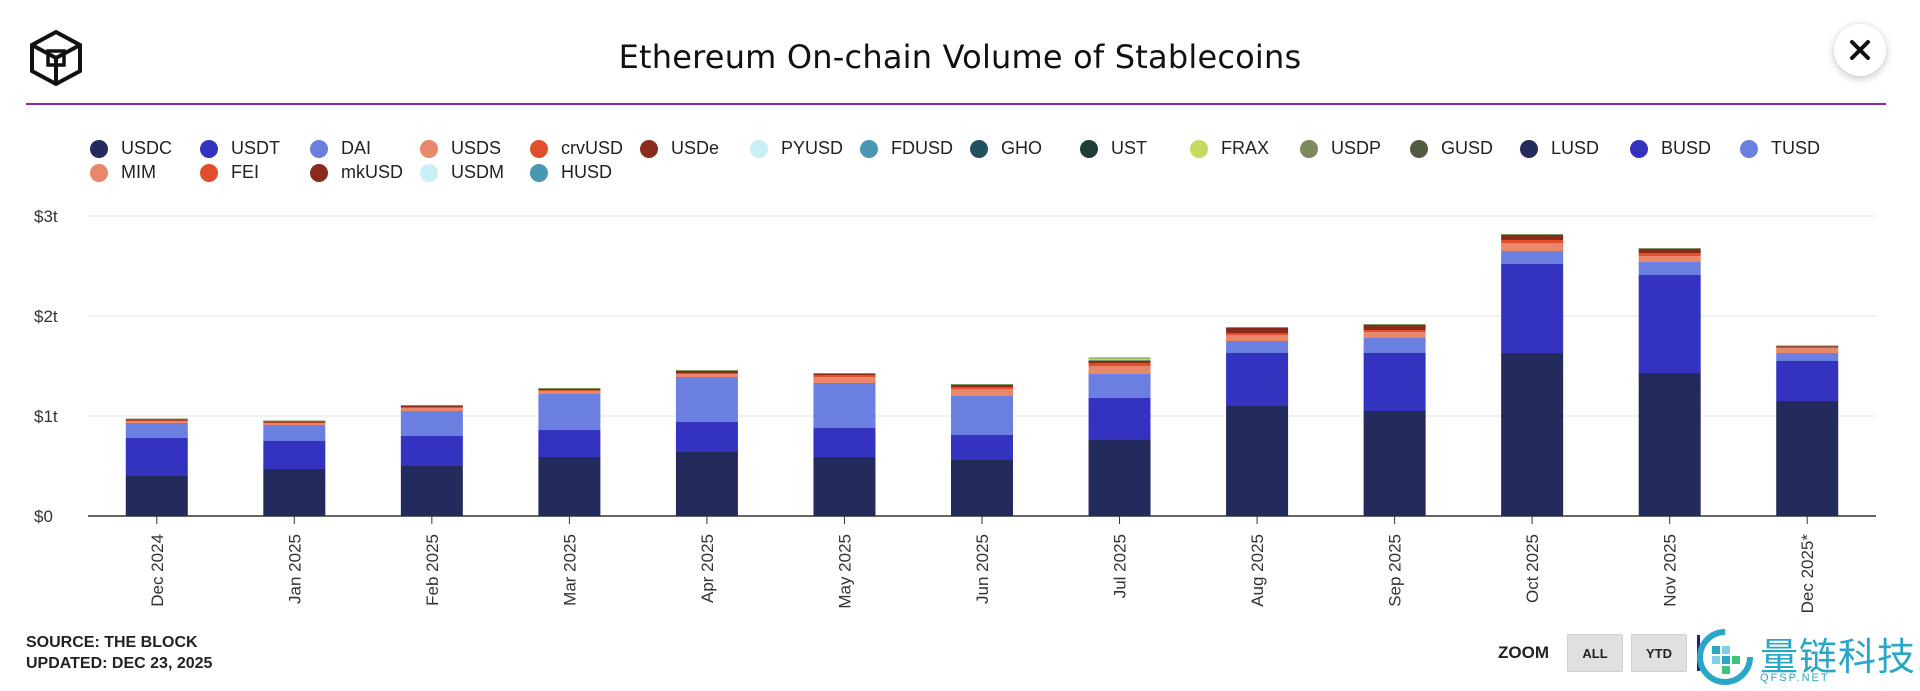  What do you see at coordinates (915, 148) in the screenshot?
I see `legend-item-fdusd: FDUSD` at bounding box center [915, 148].